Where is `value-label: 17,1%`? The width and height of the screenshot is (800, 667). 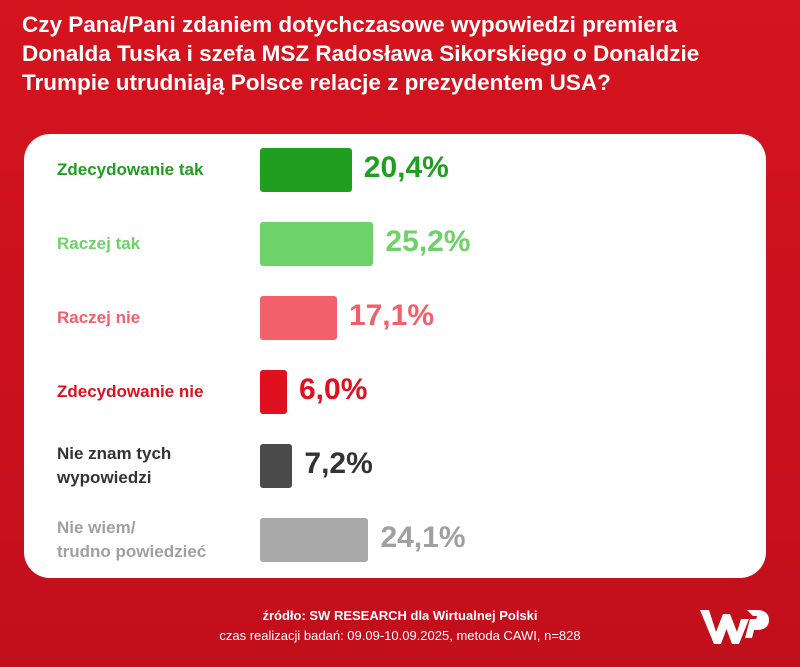
value-label: 17,1% is located at coordinates (391, 315).